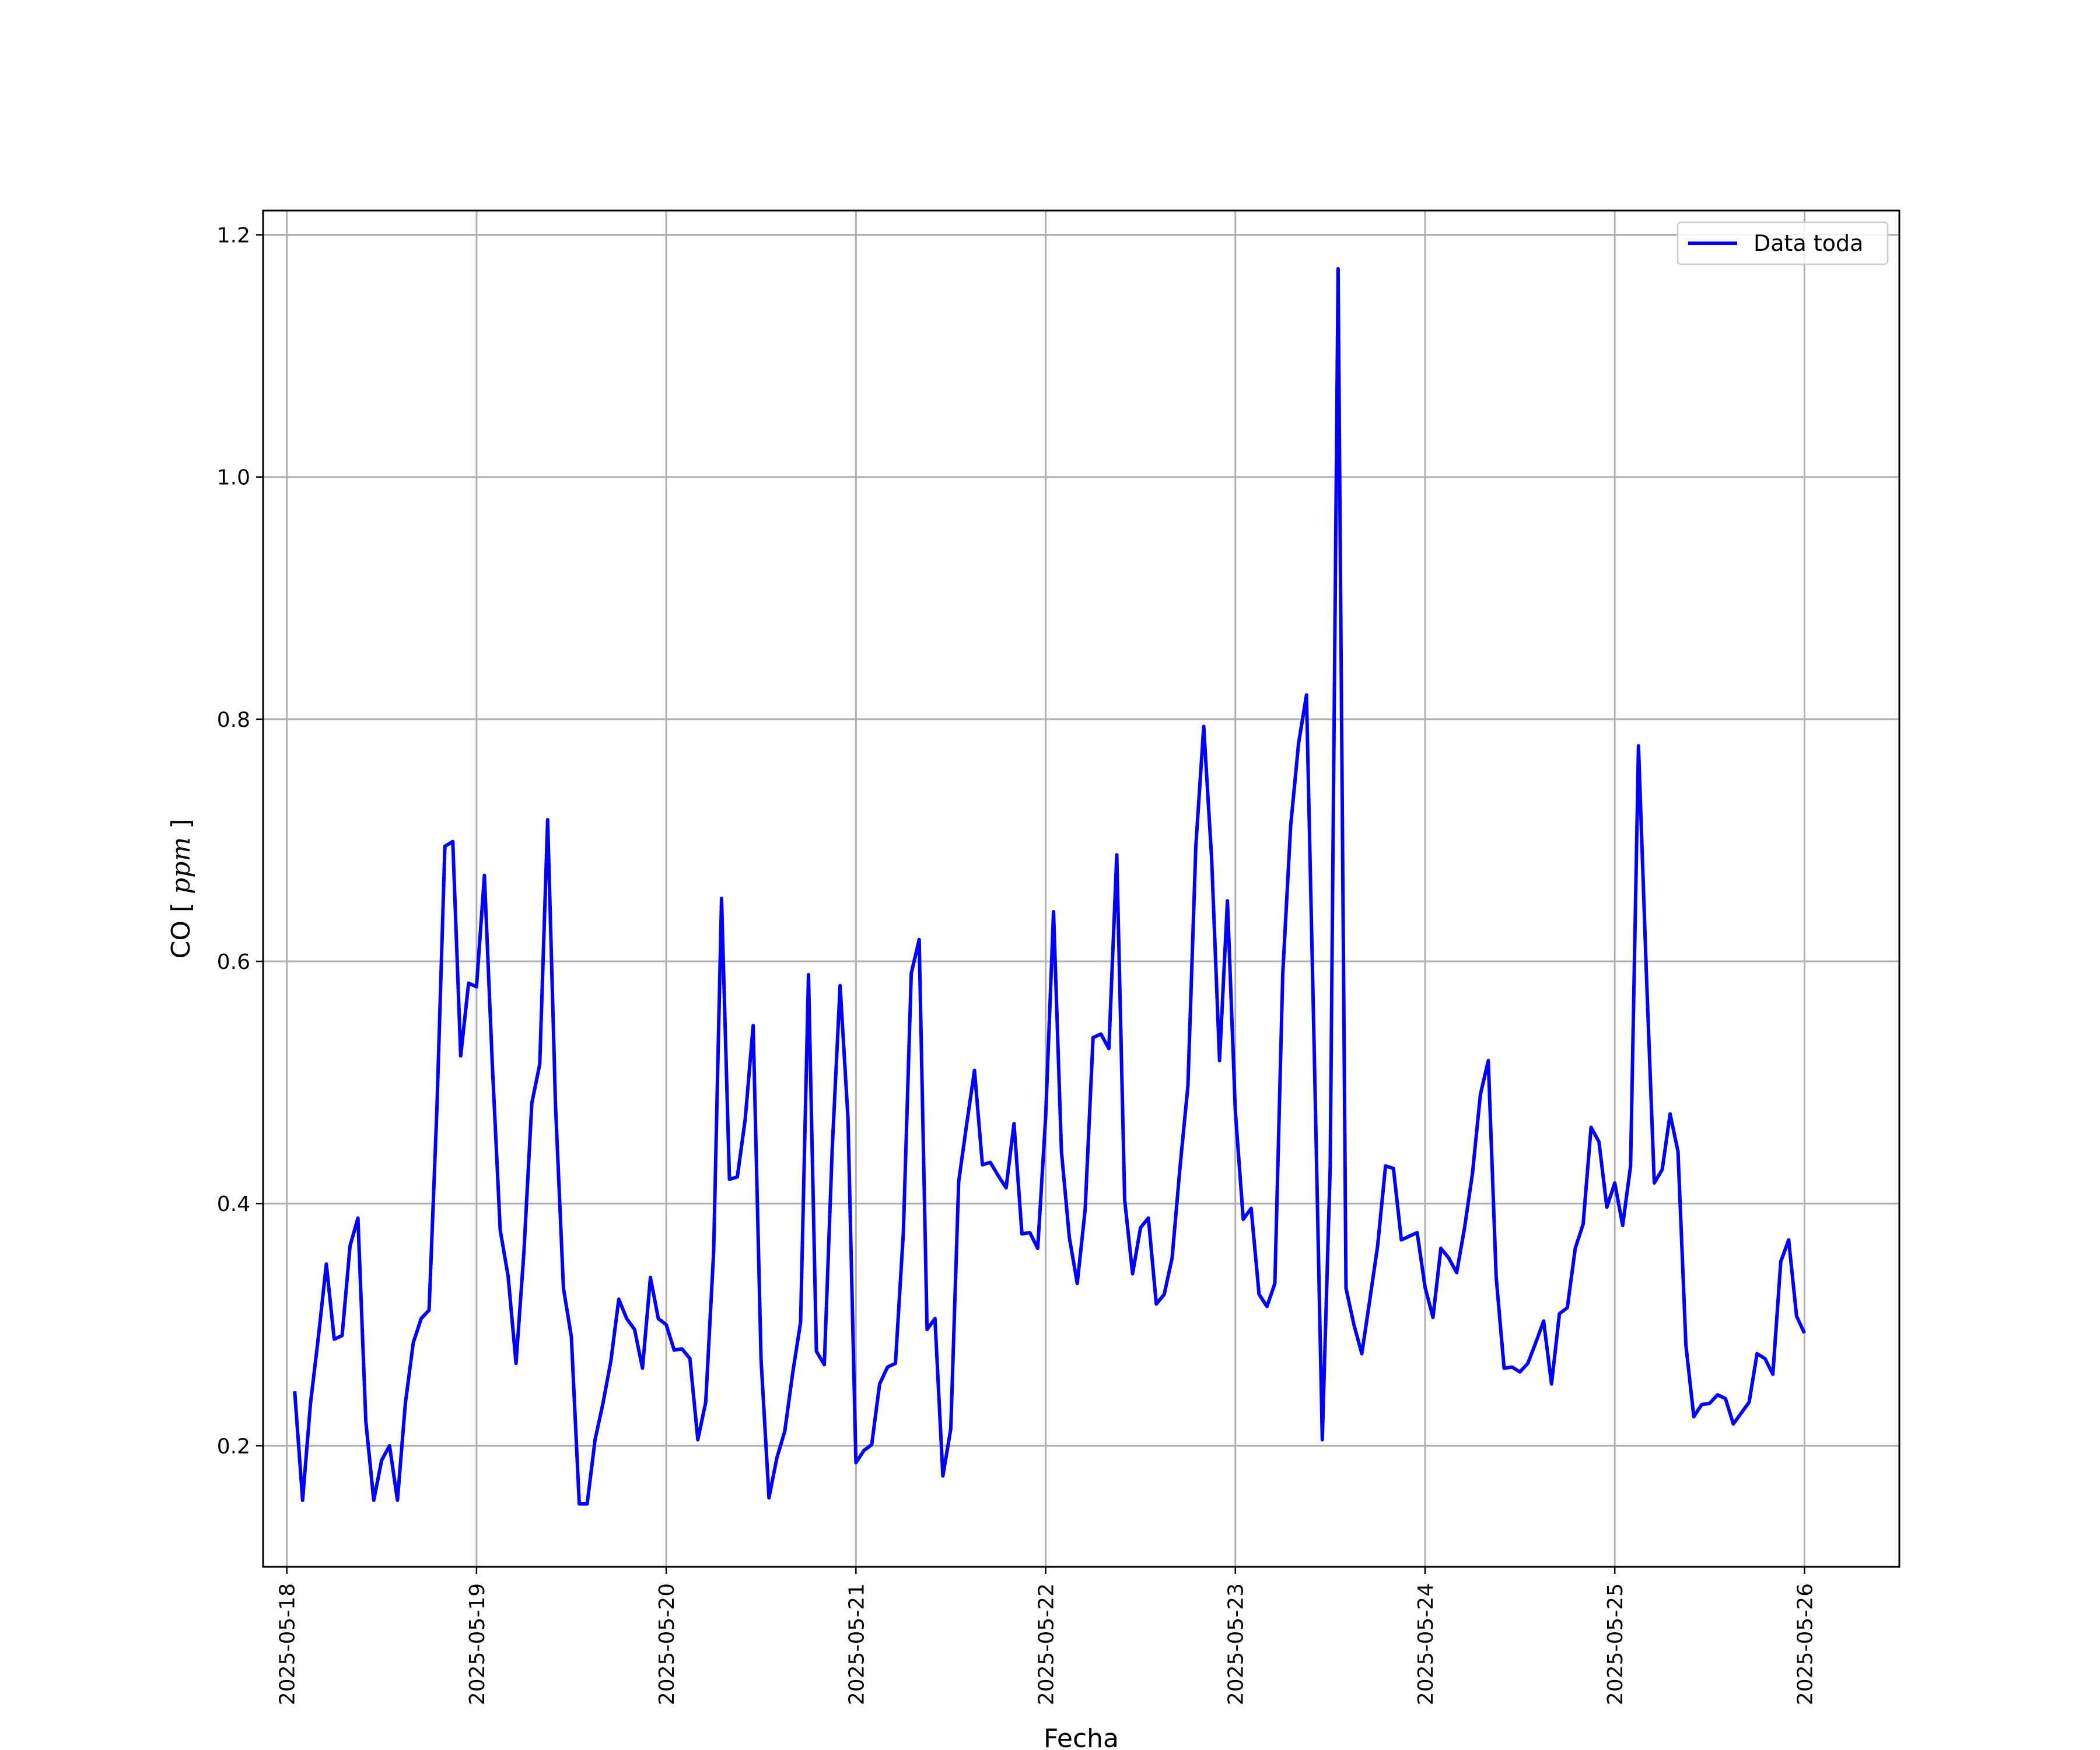 The height and width of the screenshot is (1750, 2100). Describe the element at coordinates (1805, 1644) in the screenshot. I see `x-tick-label: 2025-05-26` at that location.